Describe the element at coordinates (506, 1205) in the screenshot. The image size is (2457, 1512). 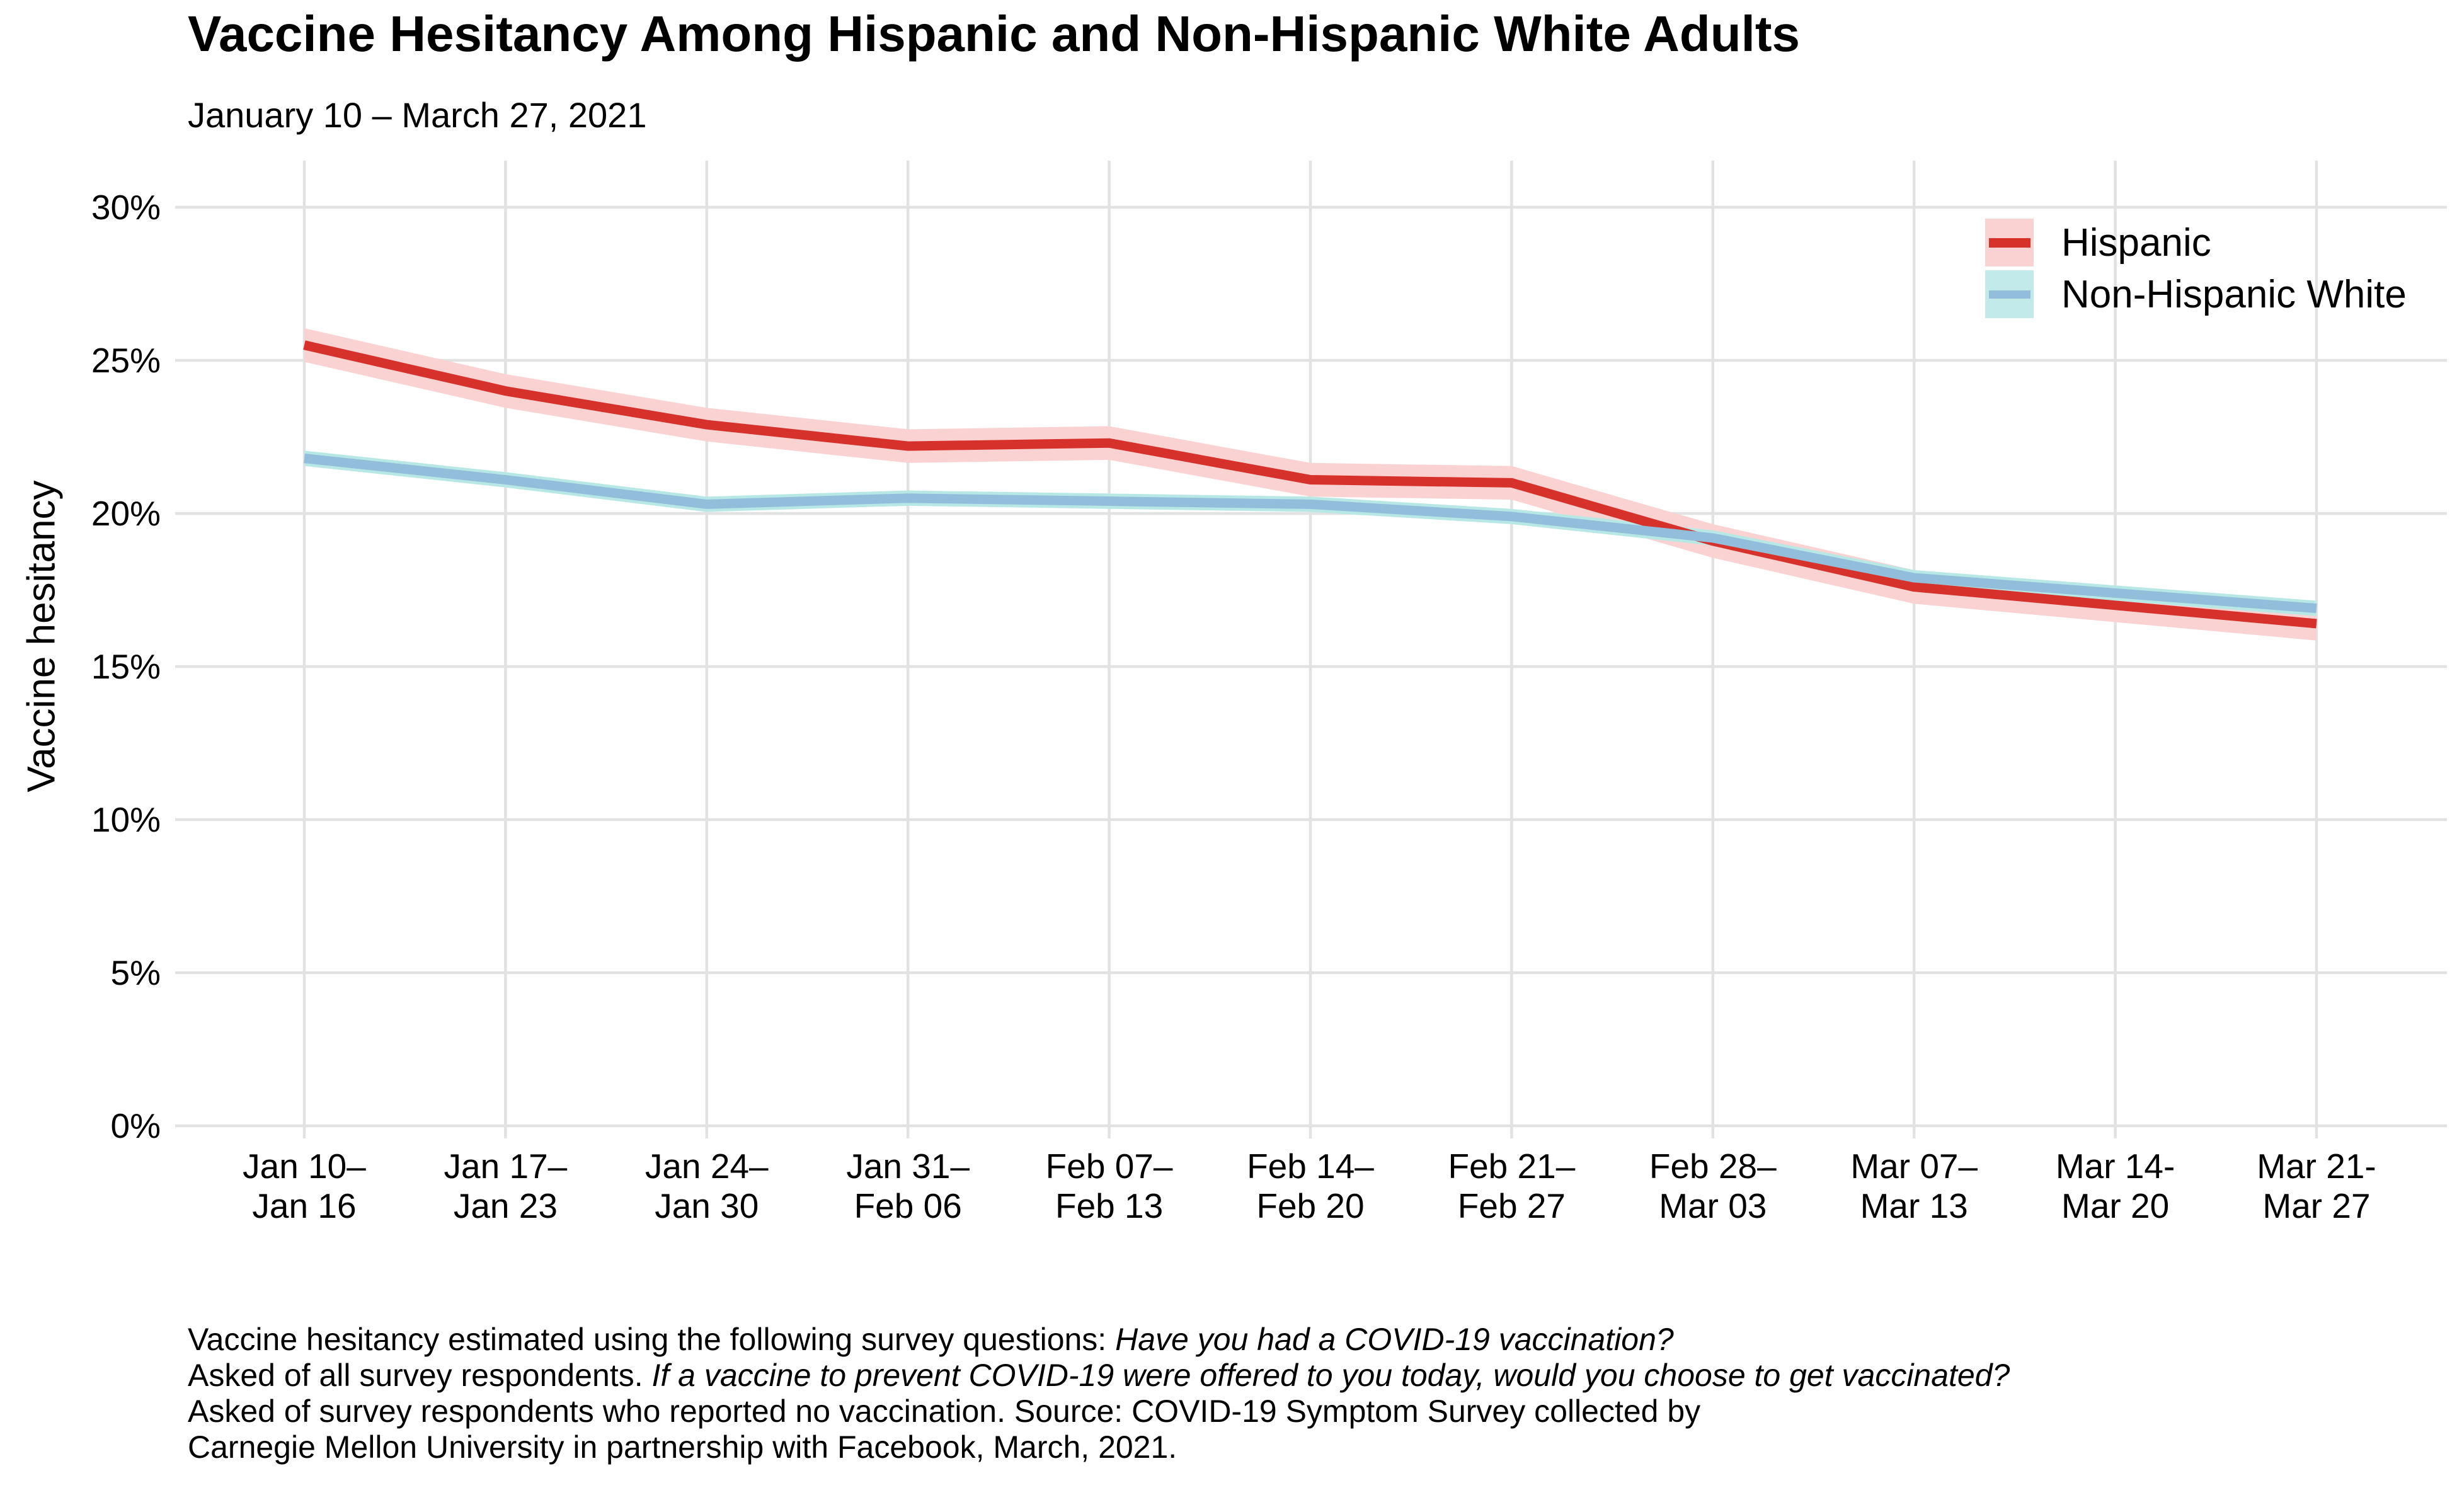
I see `x-tick-label-line2: Jan 23` at that location.